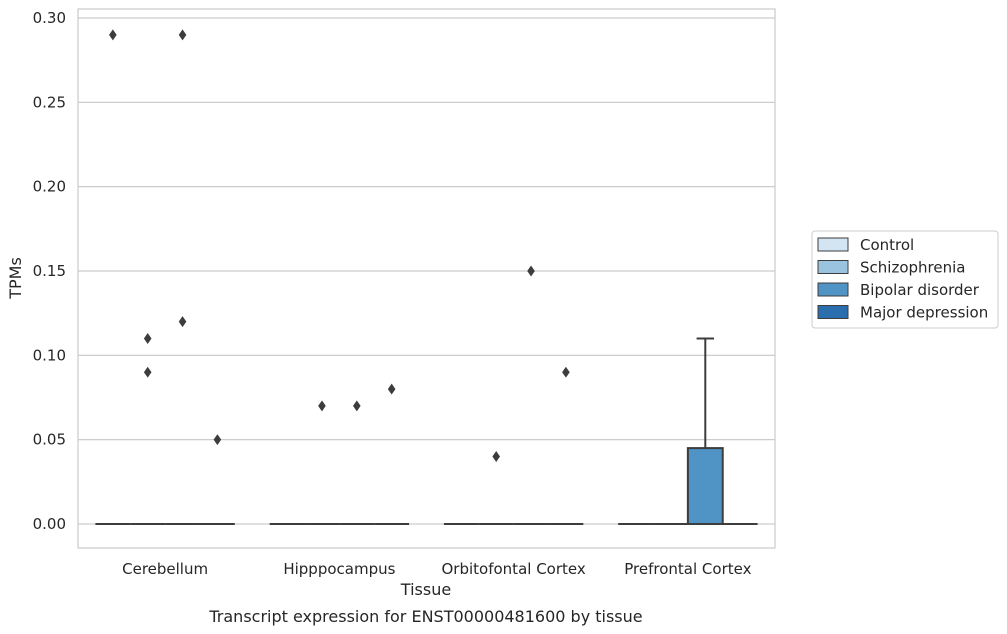 The height and width of the screenshot is (634, 1007). I want to click on x-tick-label: Orbitofontal Cortex, so click(514, 569).